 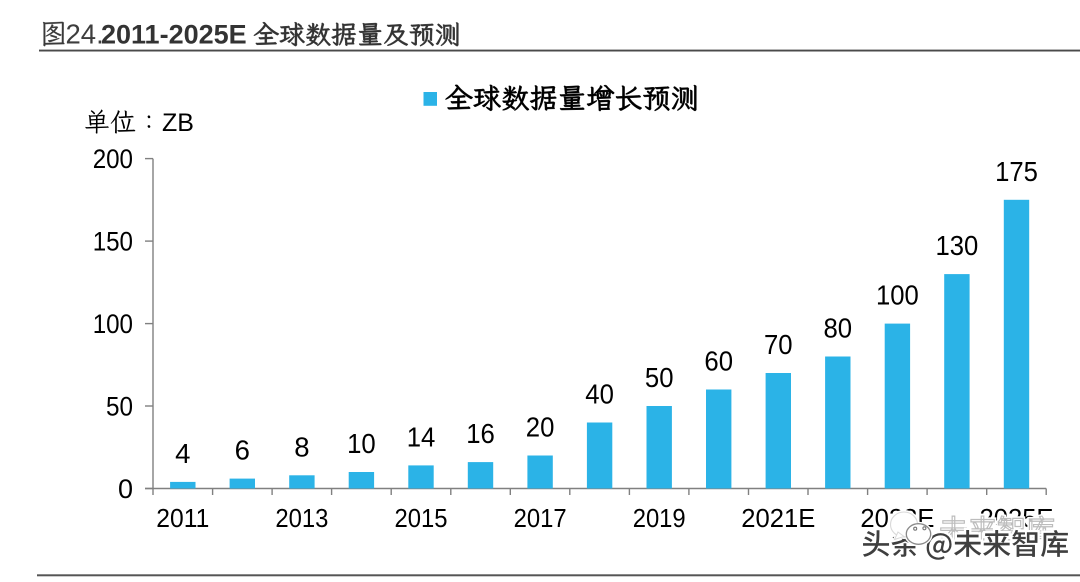 I want to click on svg-text: 6, so click(x=242, y=450).